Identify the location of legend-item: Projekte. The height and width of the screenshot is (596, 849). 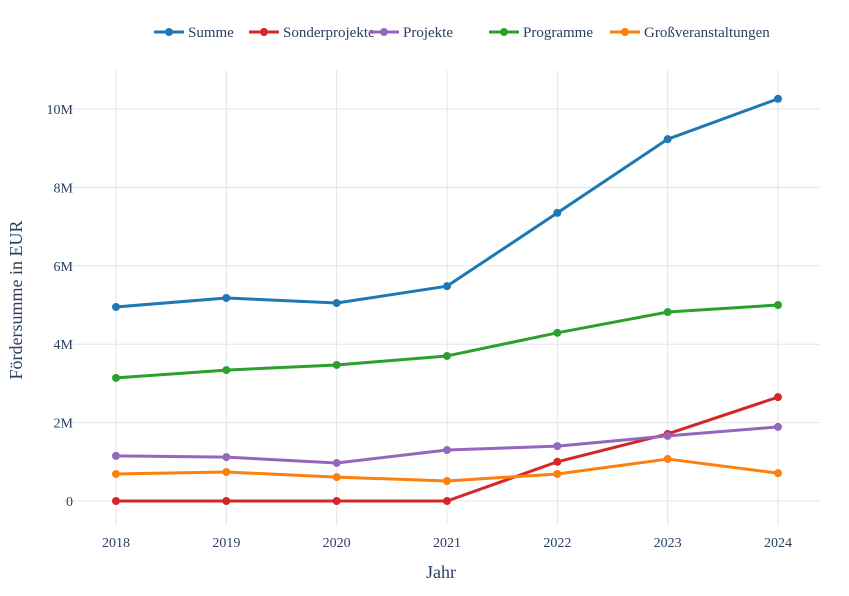
(411, 33).